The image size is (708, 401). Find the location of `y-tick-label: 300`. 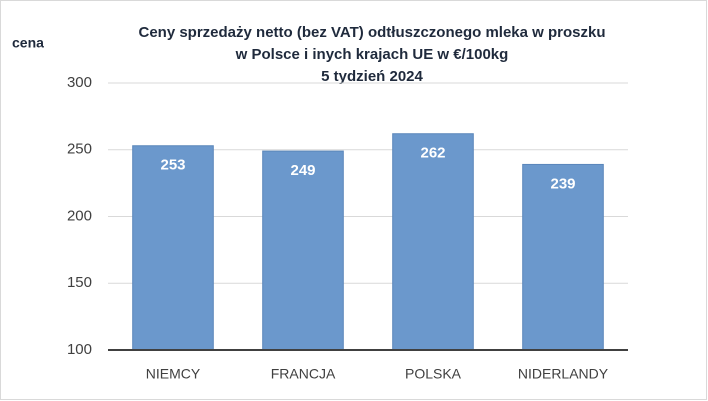

y-tick-label: 300 is located at coordinates (79, 82).